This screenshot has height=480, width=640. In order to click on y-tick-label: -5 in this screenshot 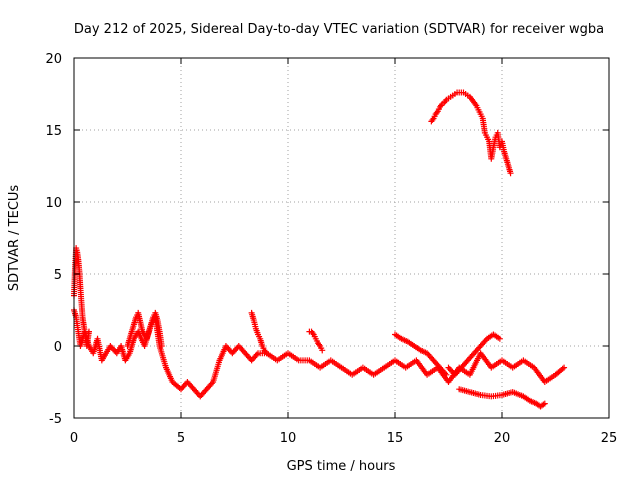, I will do `click(55, 419)`.